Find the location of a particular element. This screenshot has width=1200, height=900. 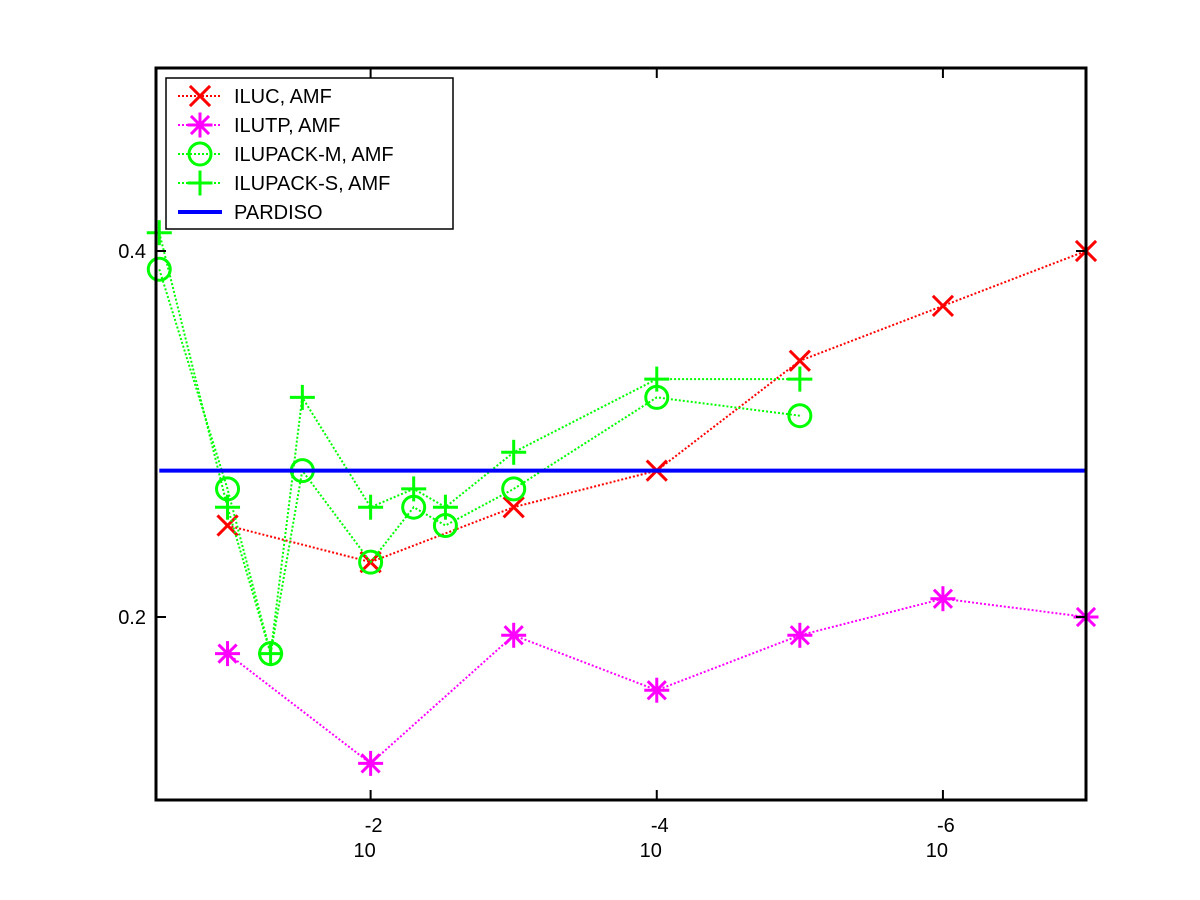

legend-label-ilupack-m-amf: ILUPACK-M, AMF is located at coordinates (314, 155).